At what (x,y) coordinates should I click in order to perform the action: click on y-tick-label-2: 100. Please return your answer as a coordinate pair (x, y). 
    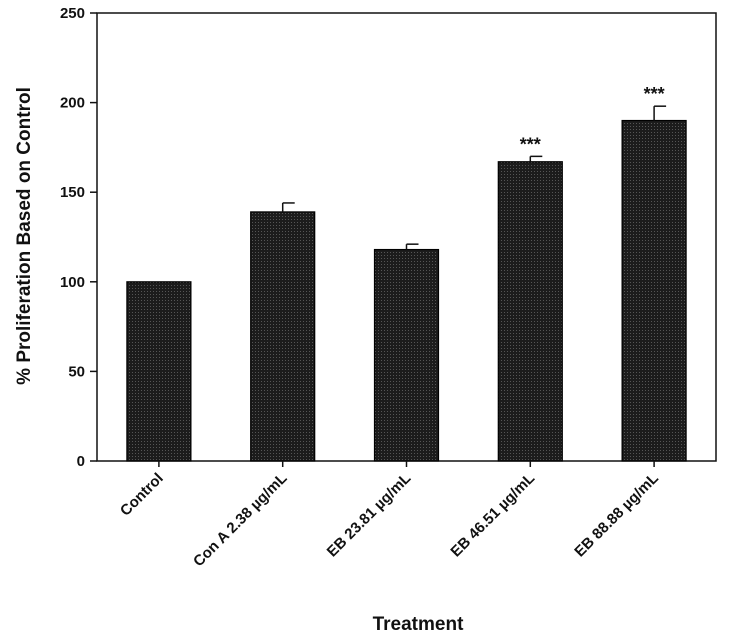
    Looking at the image, I should click on (72, 282).